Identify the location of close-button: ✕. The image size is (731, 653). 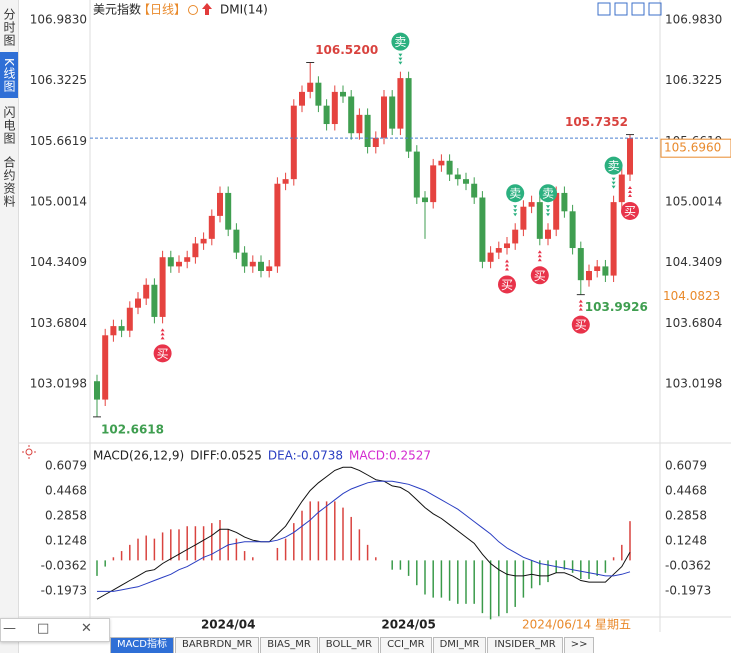
(86, 628).